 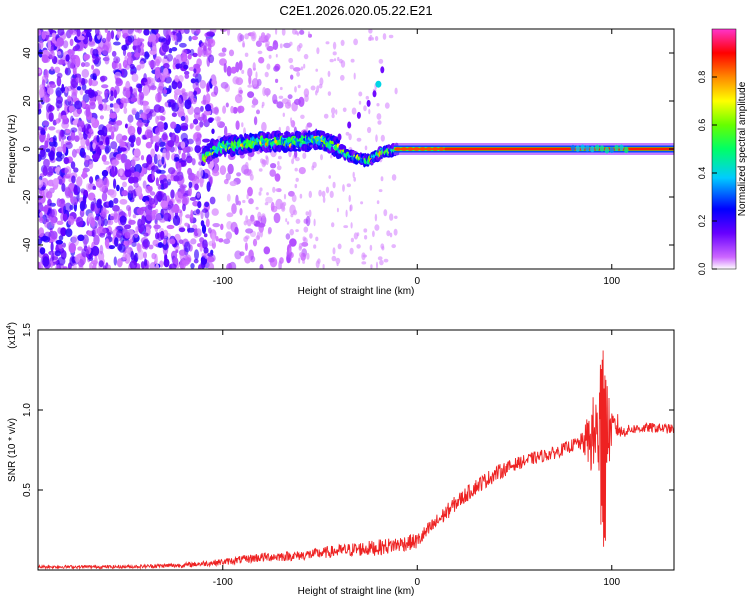 What do you see at coordinates (416, 149) in the screenshot?
I see `tone-bead` at bounding box center [416, 149].